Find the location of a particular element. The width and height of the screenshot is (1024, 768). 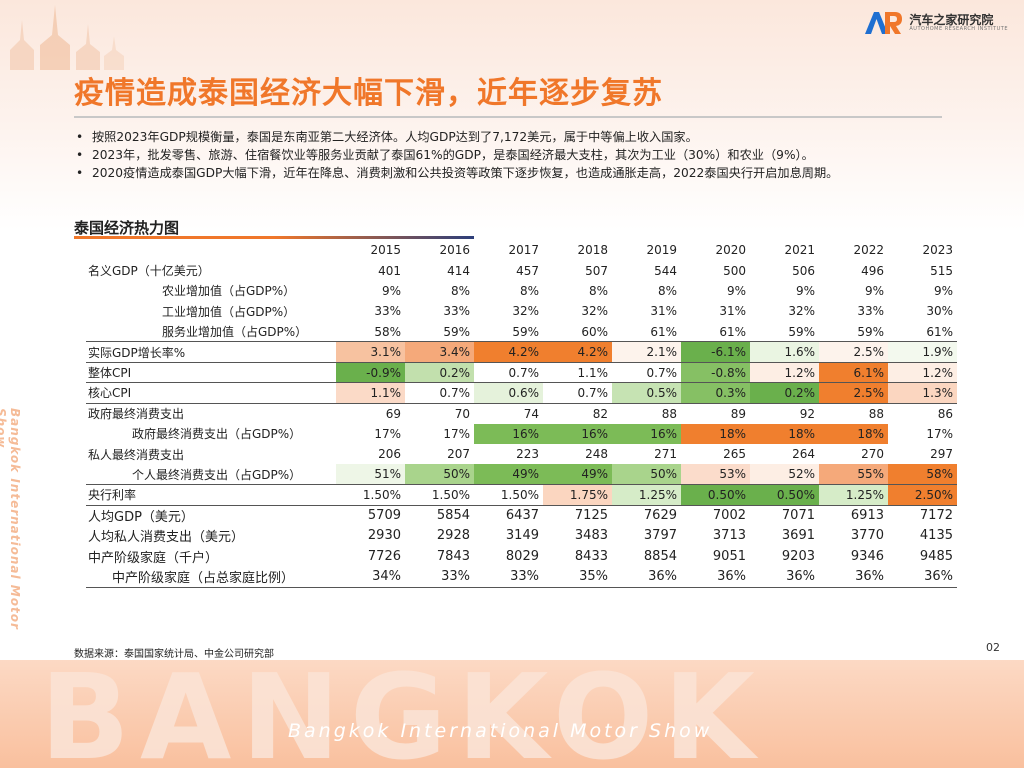

table-cell: 6.1% is located at coordinates (853, 372).